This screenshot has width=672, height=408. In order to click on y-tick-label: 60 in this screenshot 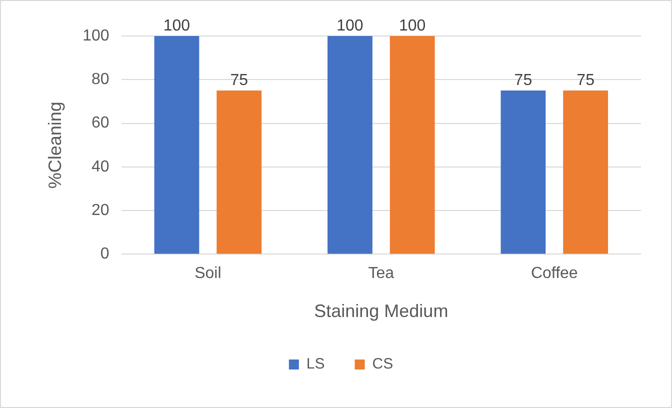, I will do `click(101, 123)`.